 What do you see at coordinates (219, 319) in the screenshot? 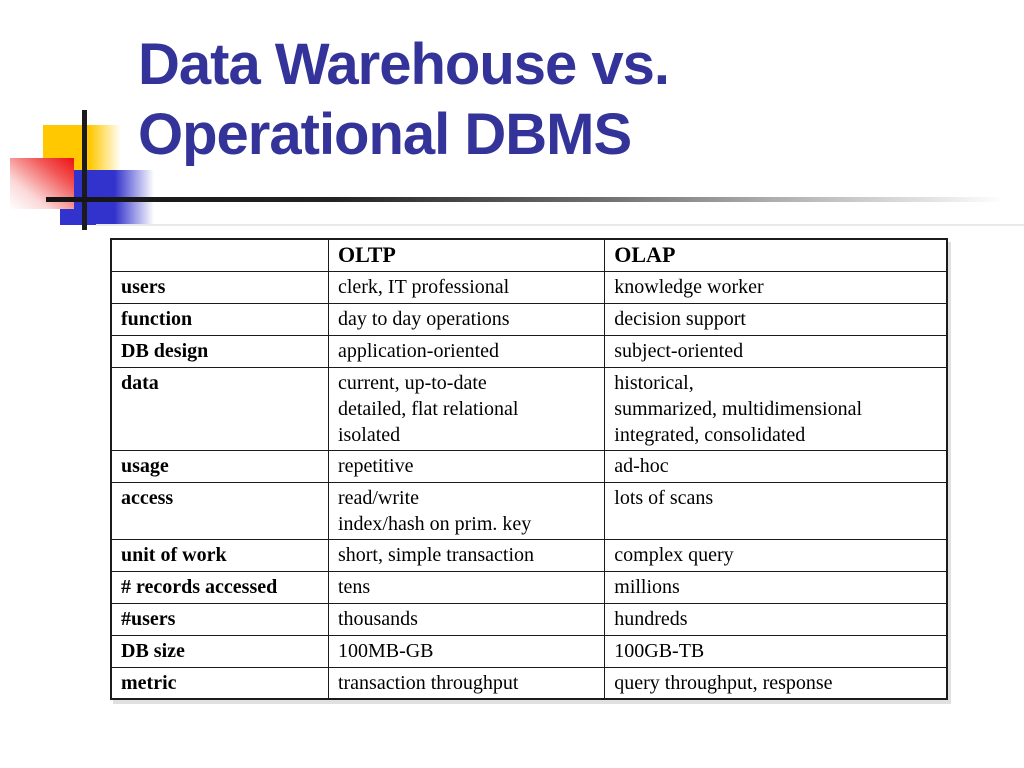
I see `row-label: function` at bounding box center [219, 319].